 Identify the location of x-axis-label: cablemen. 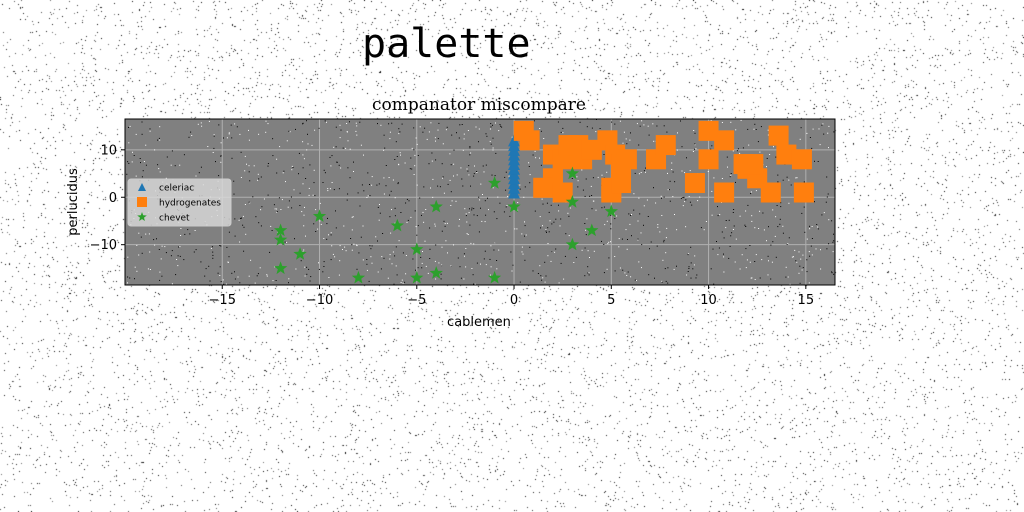
(479, 322).